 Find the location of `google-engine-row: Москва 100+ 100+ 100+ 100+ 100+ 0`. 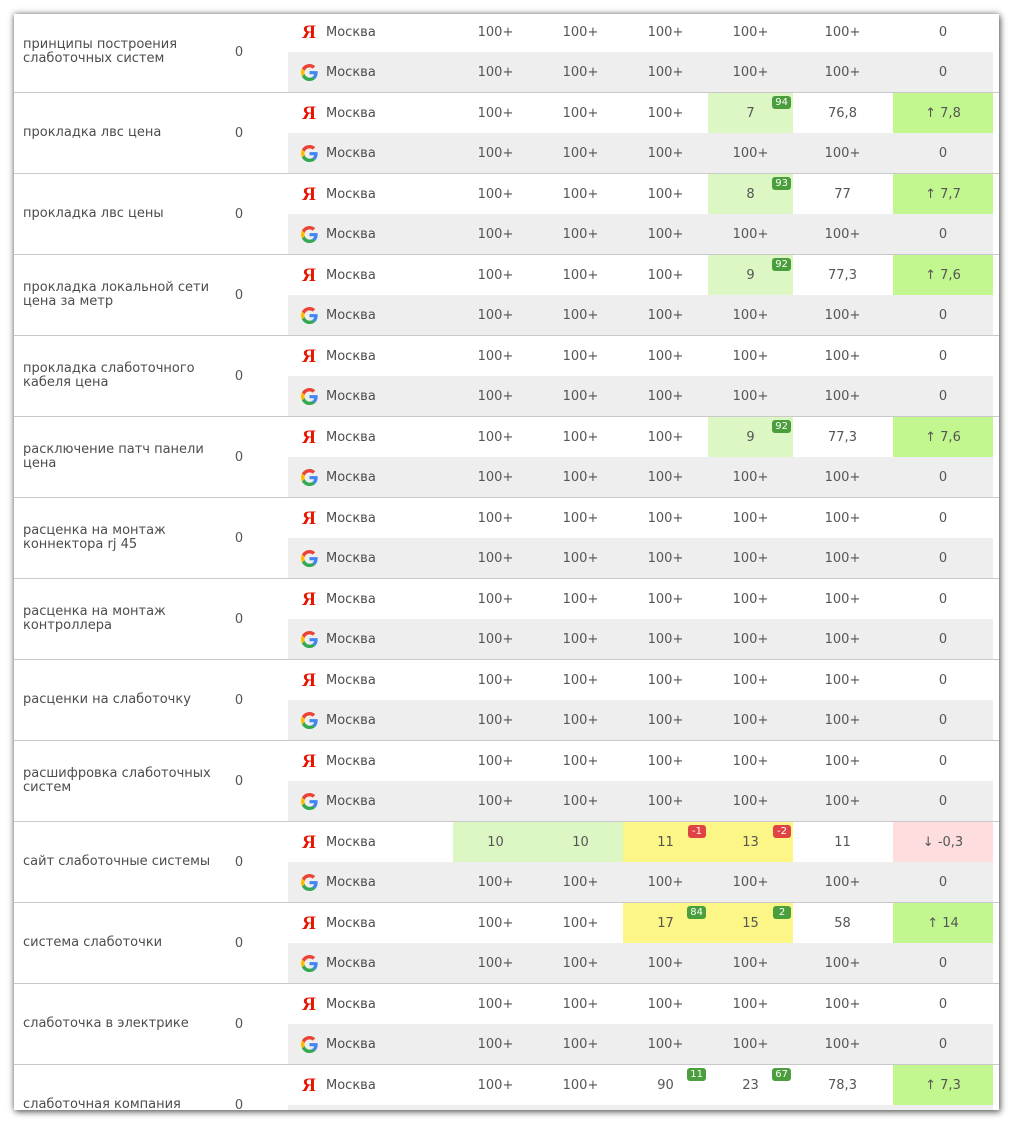

google-engine-row: Москва 100+ 100+ 100+ 100+ 100+ 0 is located at coordinates (640, 558).